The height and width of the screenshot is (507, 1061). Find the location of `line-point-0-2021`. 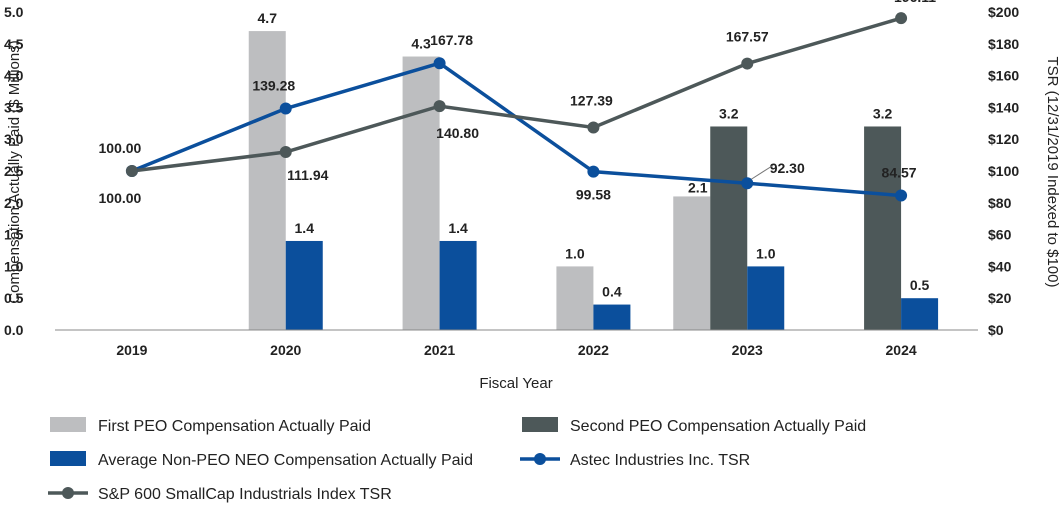

line-point-0-2021 is located at coordinates (439, 63).